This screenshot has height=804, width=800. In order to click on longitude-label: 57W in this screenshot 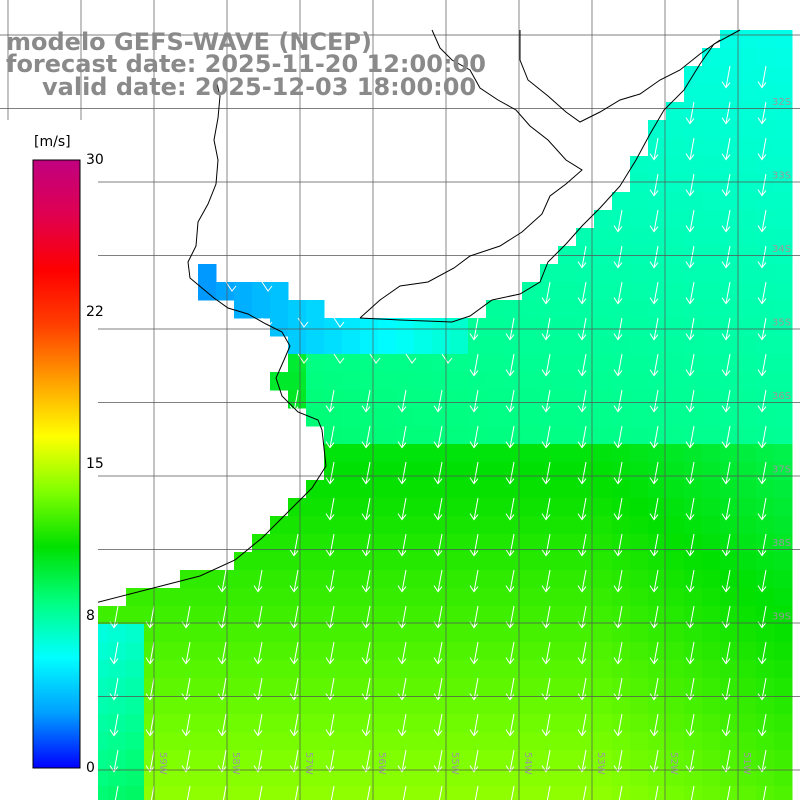, I will do `click(308, 763)`.